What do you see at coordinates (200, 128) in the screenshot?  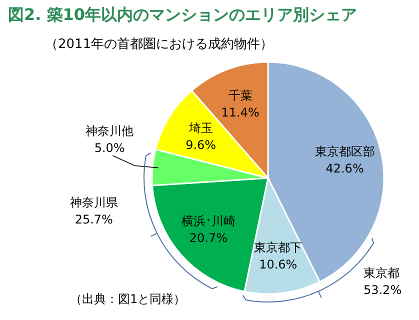 I see `slice-label: 埼玉` at bounding box center [200, 128].